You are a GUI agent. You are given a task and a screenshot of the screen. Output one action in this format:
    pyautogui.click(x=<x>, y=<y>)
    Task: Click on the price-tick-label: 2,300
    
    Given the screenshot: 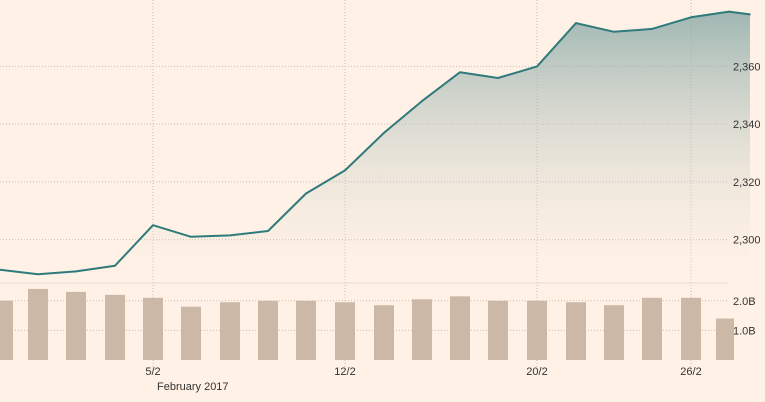 What is the action you would take?
    pyautogui.click(x=747, y=241)
    